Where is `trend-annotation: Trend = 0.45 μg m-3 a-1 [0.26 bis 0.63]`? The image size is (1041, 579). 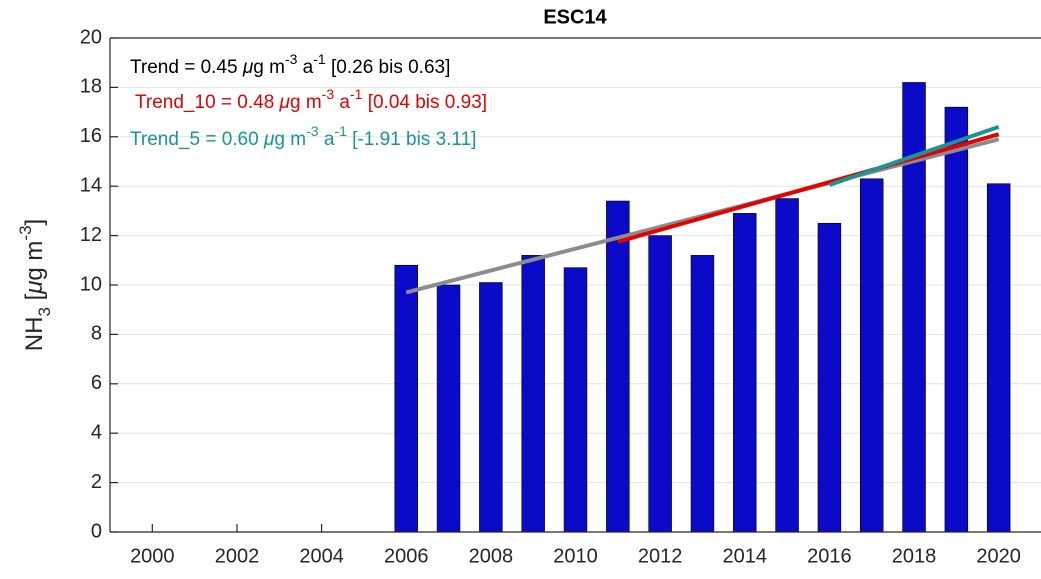
trend-annotation: Trend = 0.45 μg m-3 a-1 [0.26 bis 0.63] is located at coordinates (290, 64).